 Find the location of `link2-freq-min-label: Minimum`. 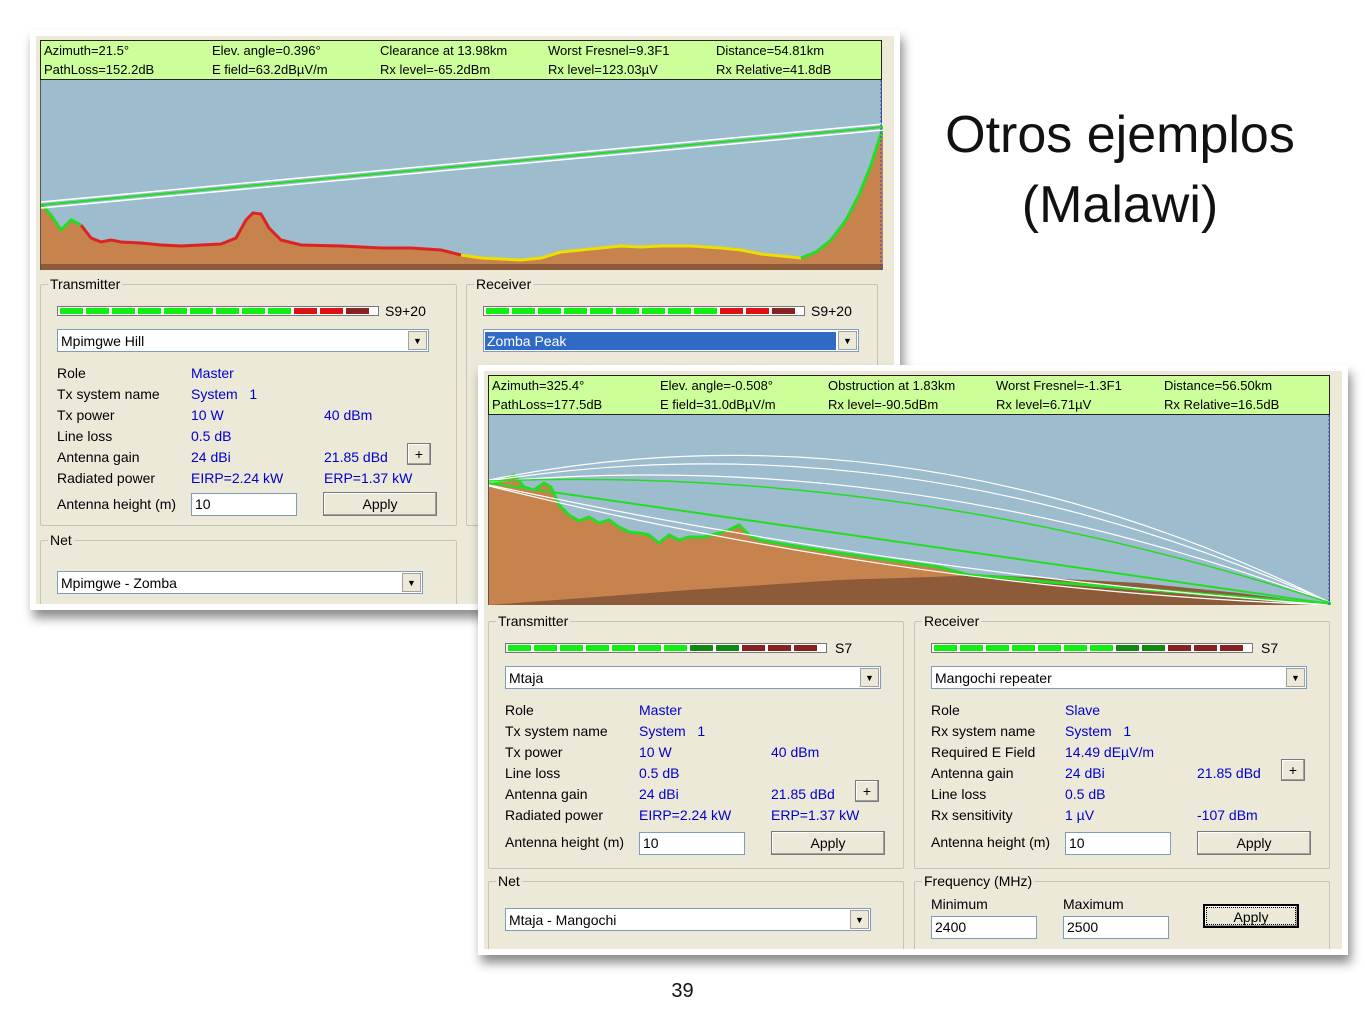

link2-freq-min-label: Minimum is located at coordinates (959, 904).